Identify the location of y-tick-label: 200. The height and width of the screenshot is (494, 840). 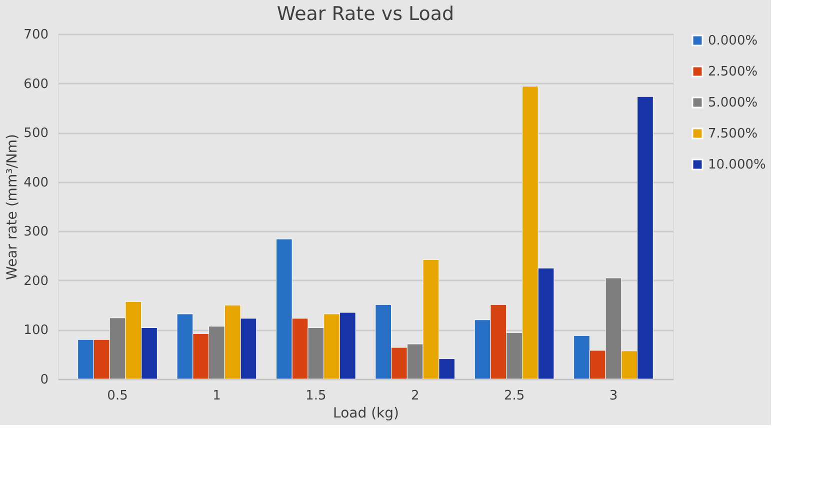
(36, 281).